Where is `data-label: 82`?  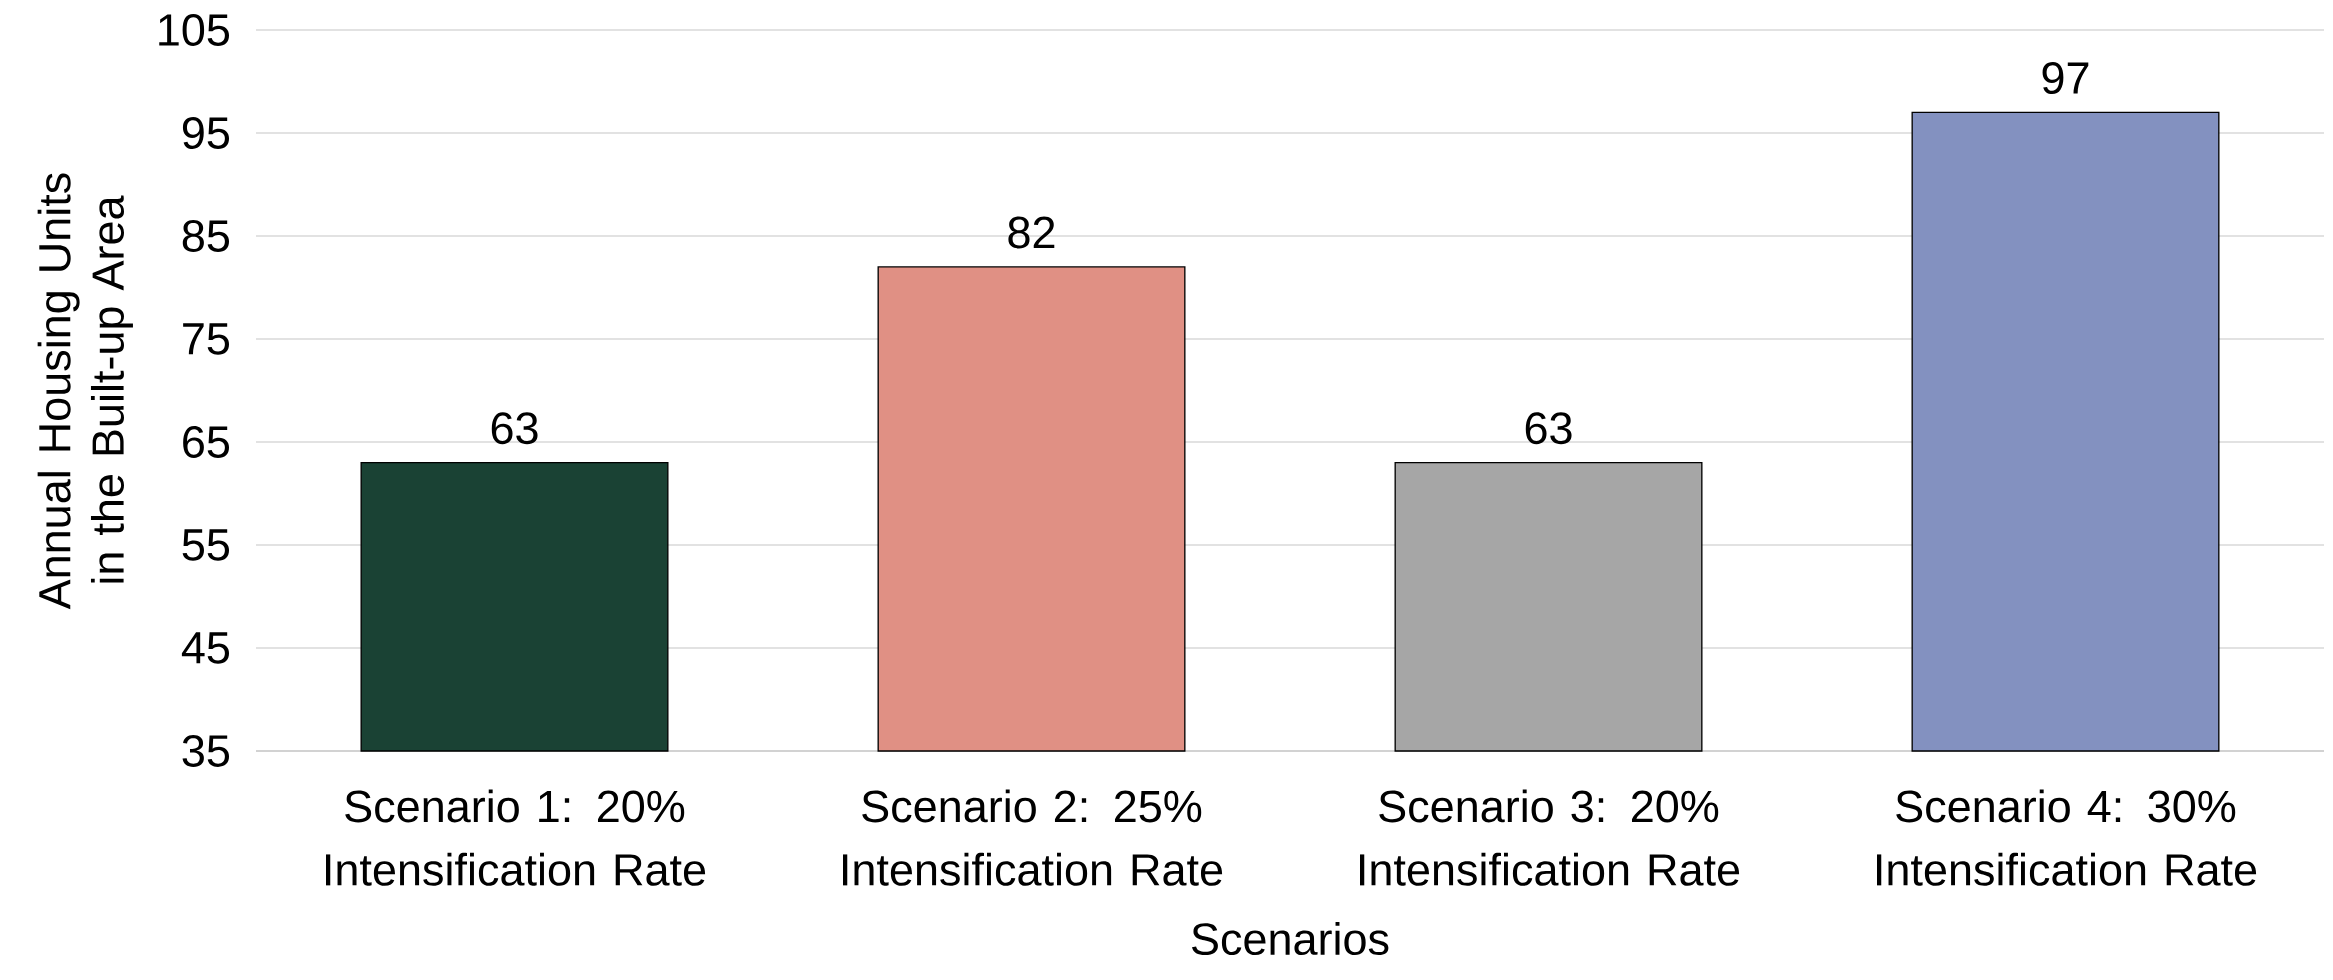
data-label: 82 is located at coordinates (1031, 232).